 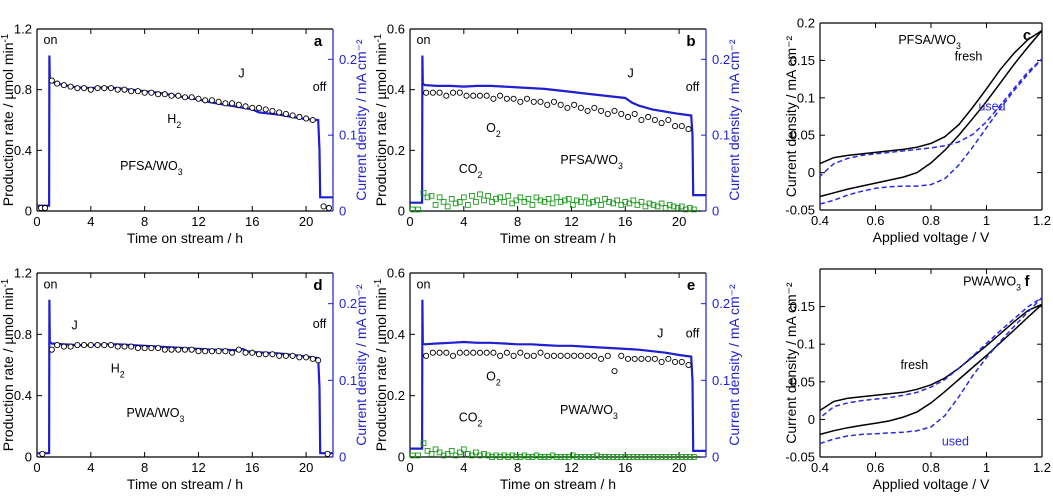 What do you see at coordinates (185, 484) in the screenshot?
I see `x-axis-title: Time on stream / h` at bounding box center [185, 484].